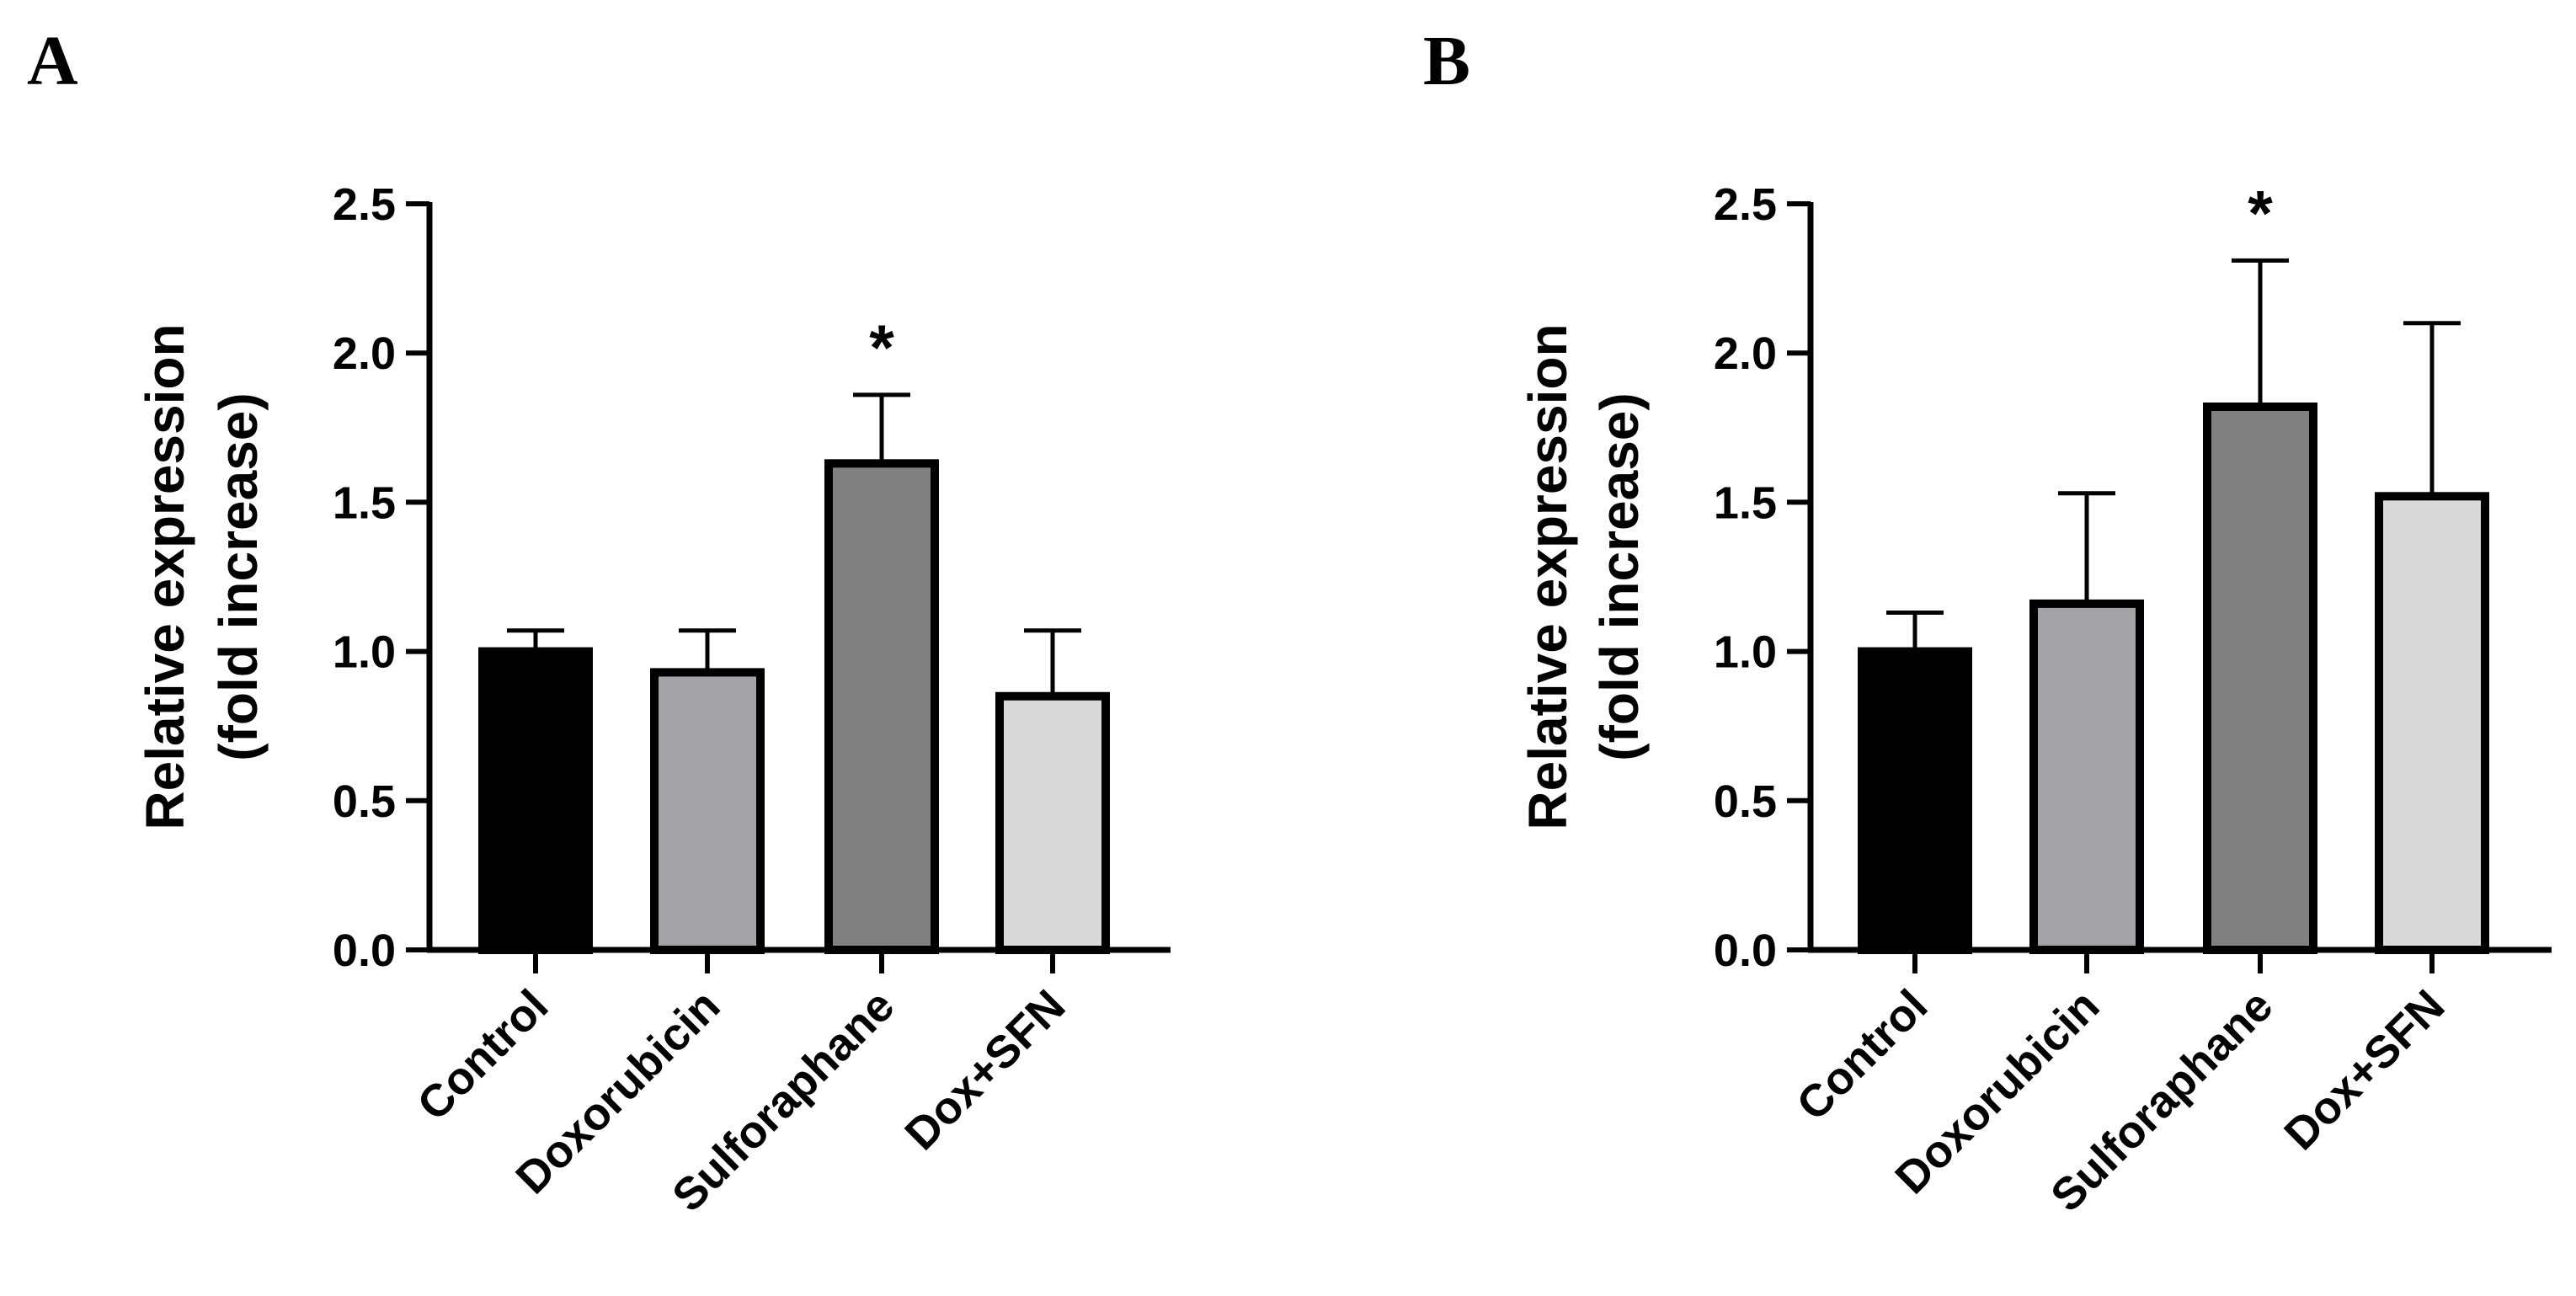 The image size is (2576, 1296). What do you see at coordinates (1446, 61) in the screenshot?
I see `panel-b-letter: B` at bounding box center [1446, 61].